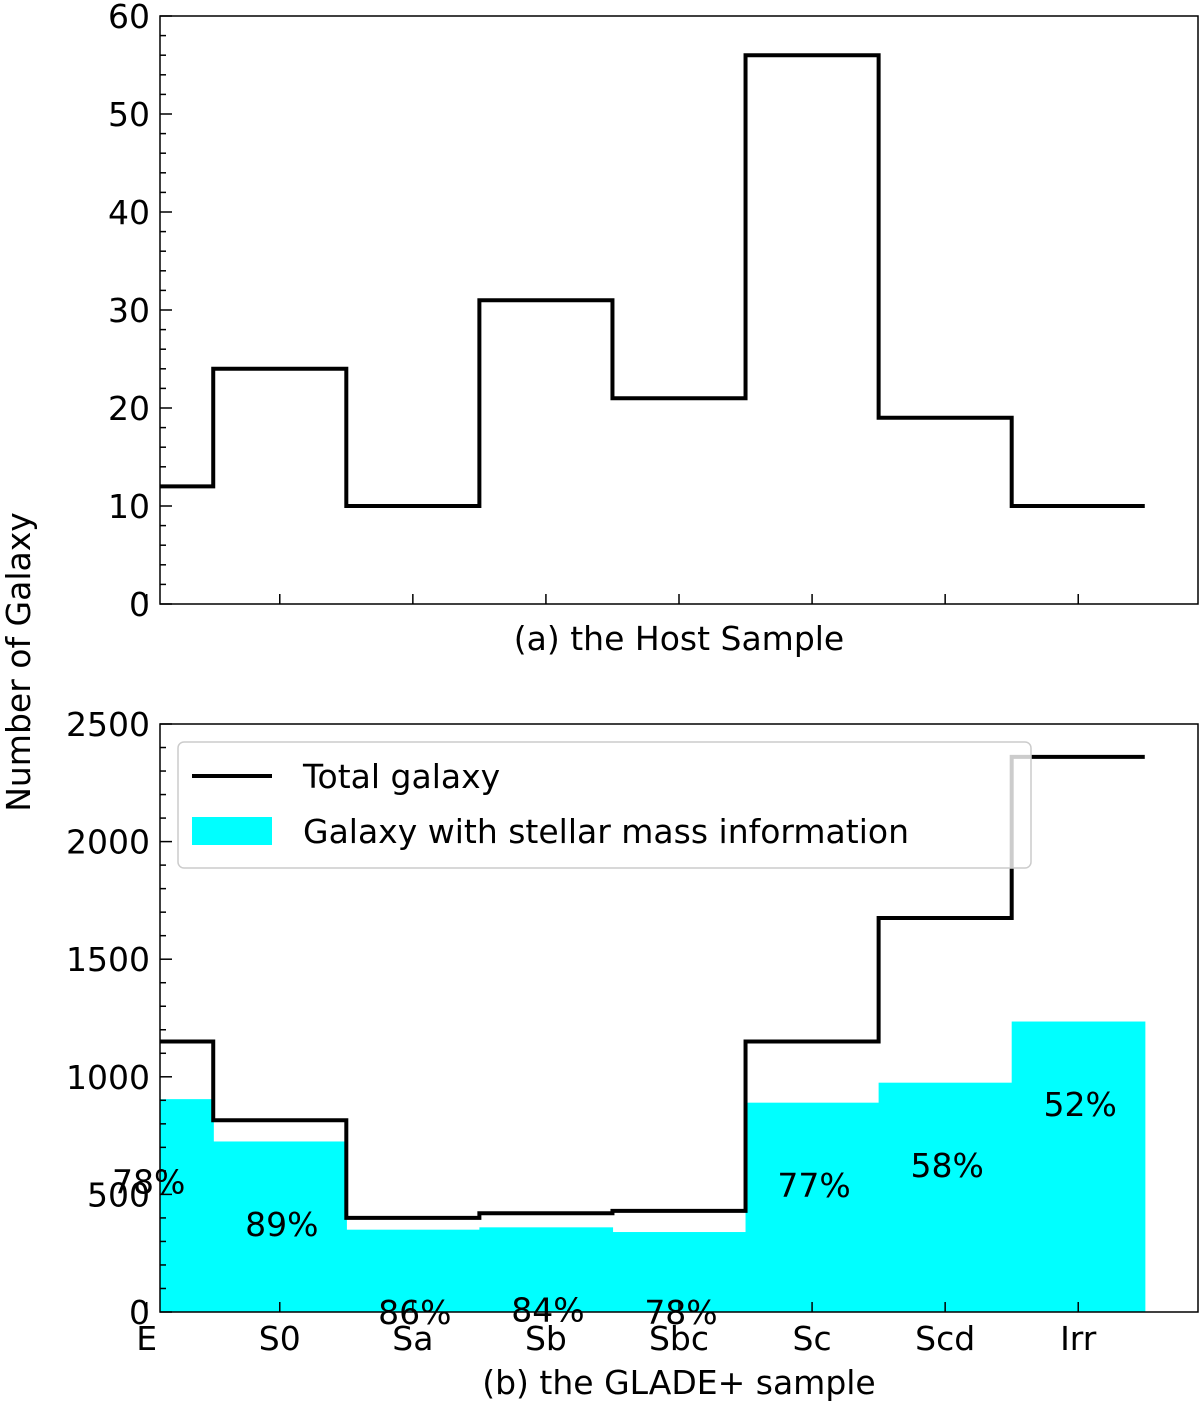 The width and height of the screenshot is (1200, 1408). I want to click on stellar-mass-bar-E, so click(187, 1205).